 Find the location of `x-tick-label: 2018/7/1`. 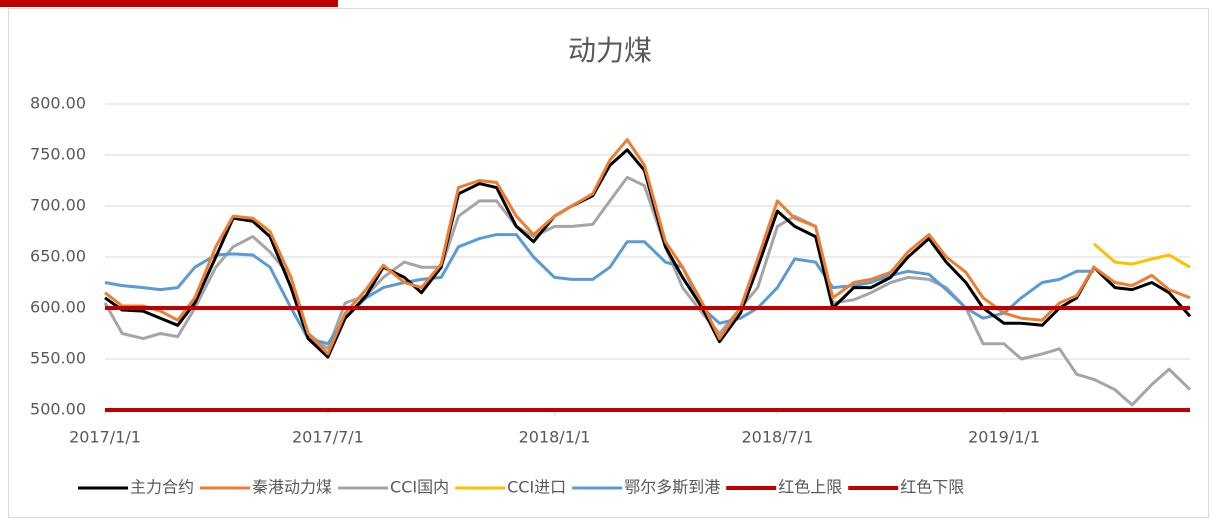

x-tick-label: 2018/7/1 is located at coordinates (777, 437).